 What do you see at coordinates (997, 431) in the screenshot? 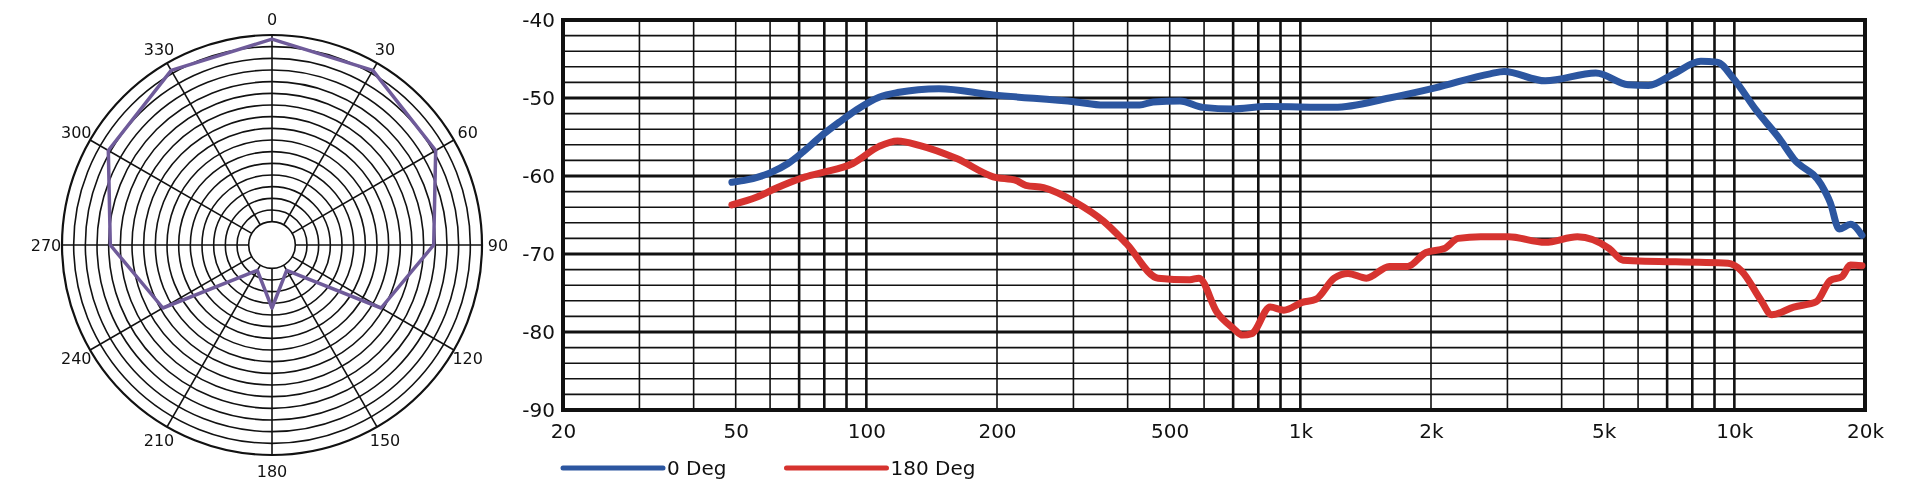
I see `x-tick-label: 200` at bounding box center [997, 431].